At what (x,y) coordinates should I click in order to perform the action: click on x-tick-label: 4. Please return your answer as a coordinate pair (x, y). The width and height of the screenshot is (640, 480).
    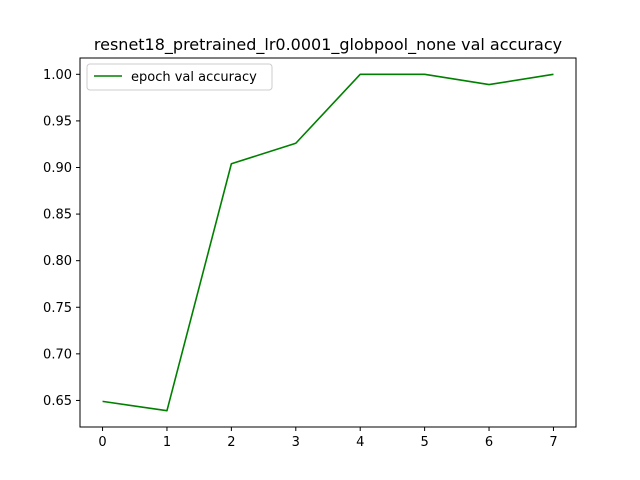
    Looking at the image, I should click on (360, 442).